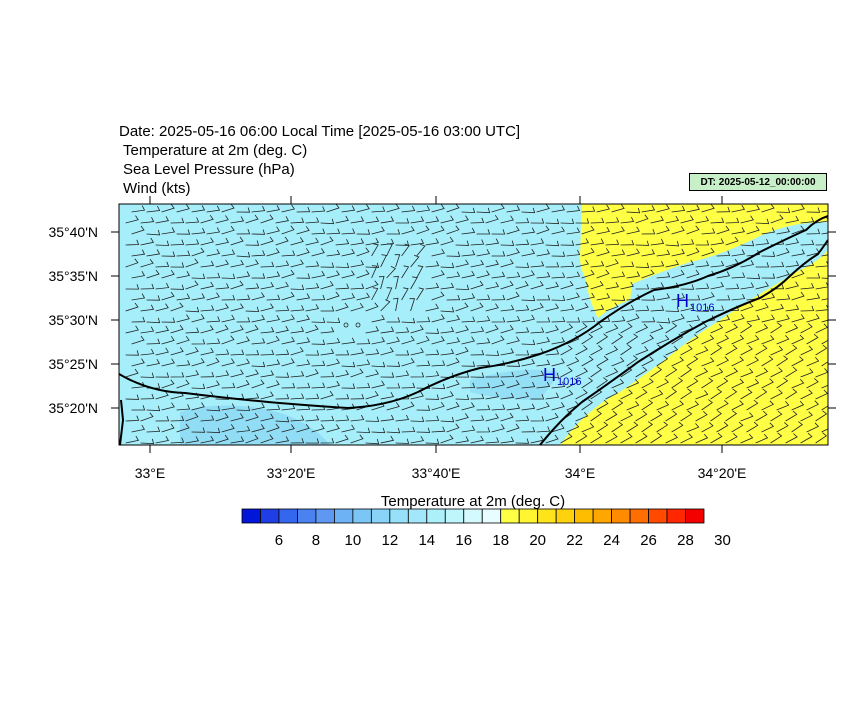 The width and height of the screenshot is (864, 720). What do you see at coordinates (353, 540) in the screenshot?
I see `colorbar-label: 10` at bounding box center [353, 540].